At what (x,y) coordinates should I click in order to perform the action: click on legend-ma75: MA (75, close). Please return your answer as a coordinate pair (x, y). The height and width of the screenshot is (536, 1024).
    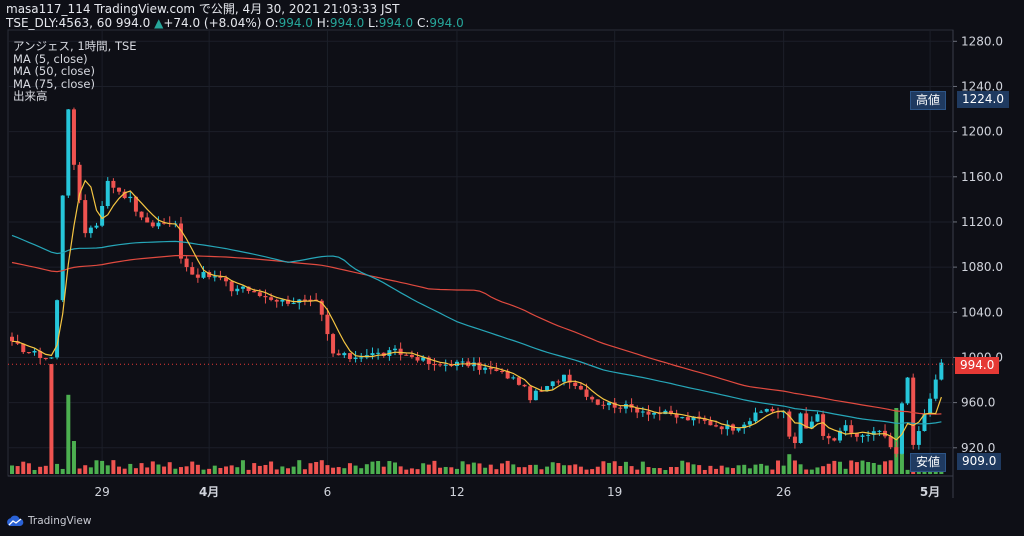
    Looking at the image, I should click on (54, 83).